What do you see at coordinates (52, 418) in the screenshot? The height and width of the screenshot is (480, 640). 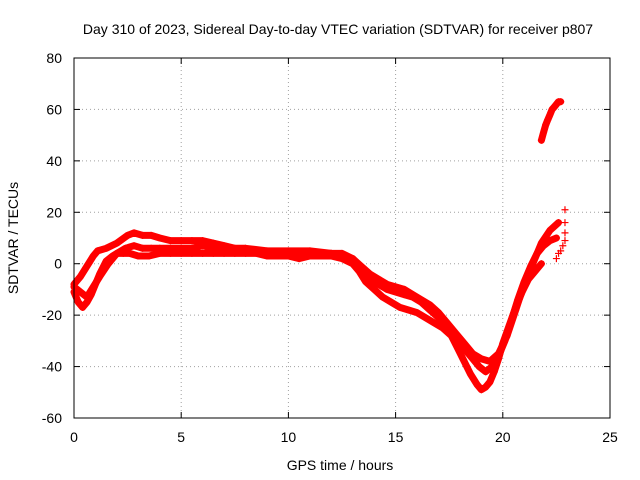 I see `y-tick-label: -60` at bounding box center [52, 418].